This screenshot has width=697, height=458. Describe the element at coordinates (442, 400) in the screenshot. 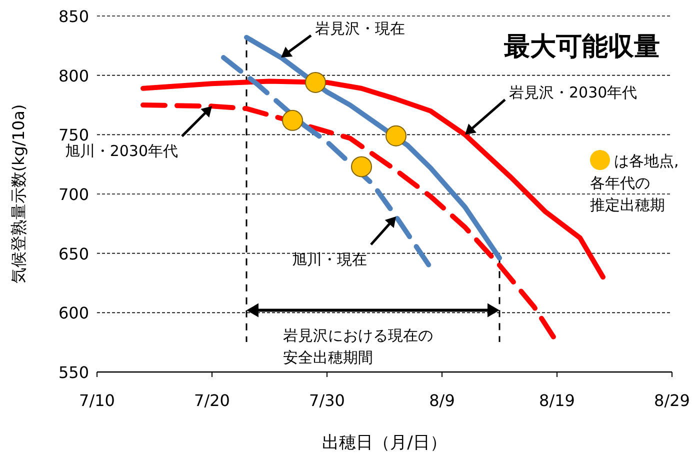

I see `x-tick-label: 8/9` at that location.